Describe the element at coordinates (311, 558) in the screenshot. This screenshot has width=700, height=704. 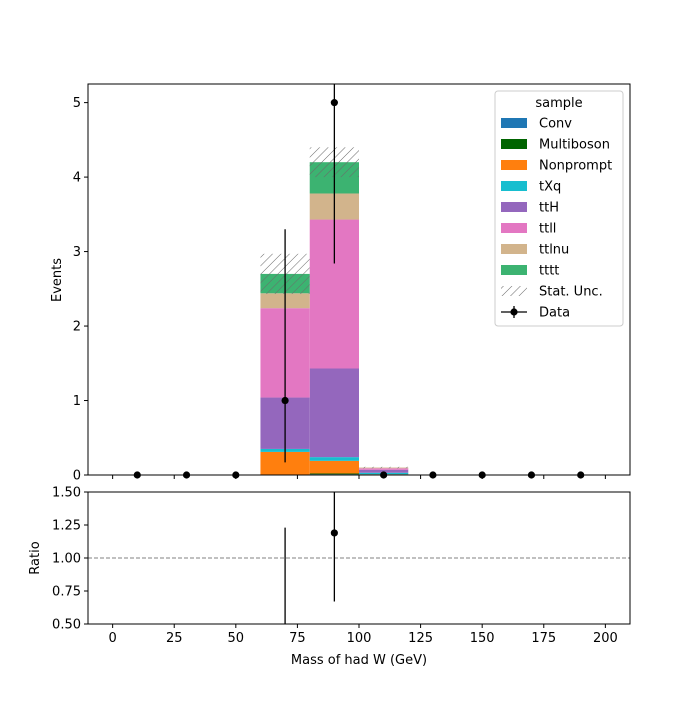
I see `ratio-data-points` at that location.